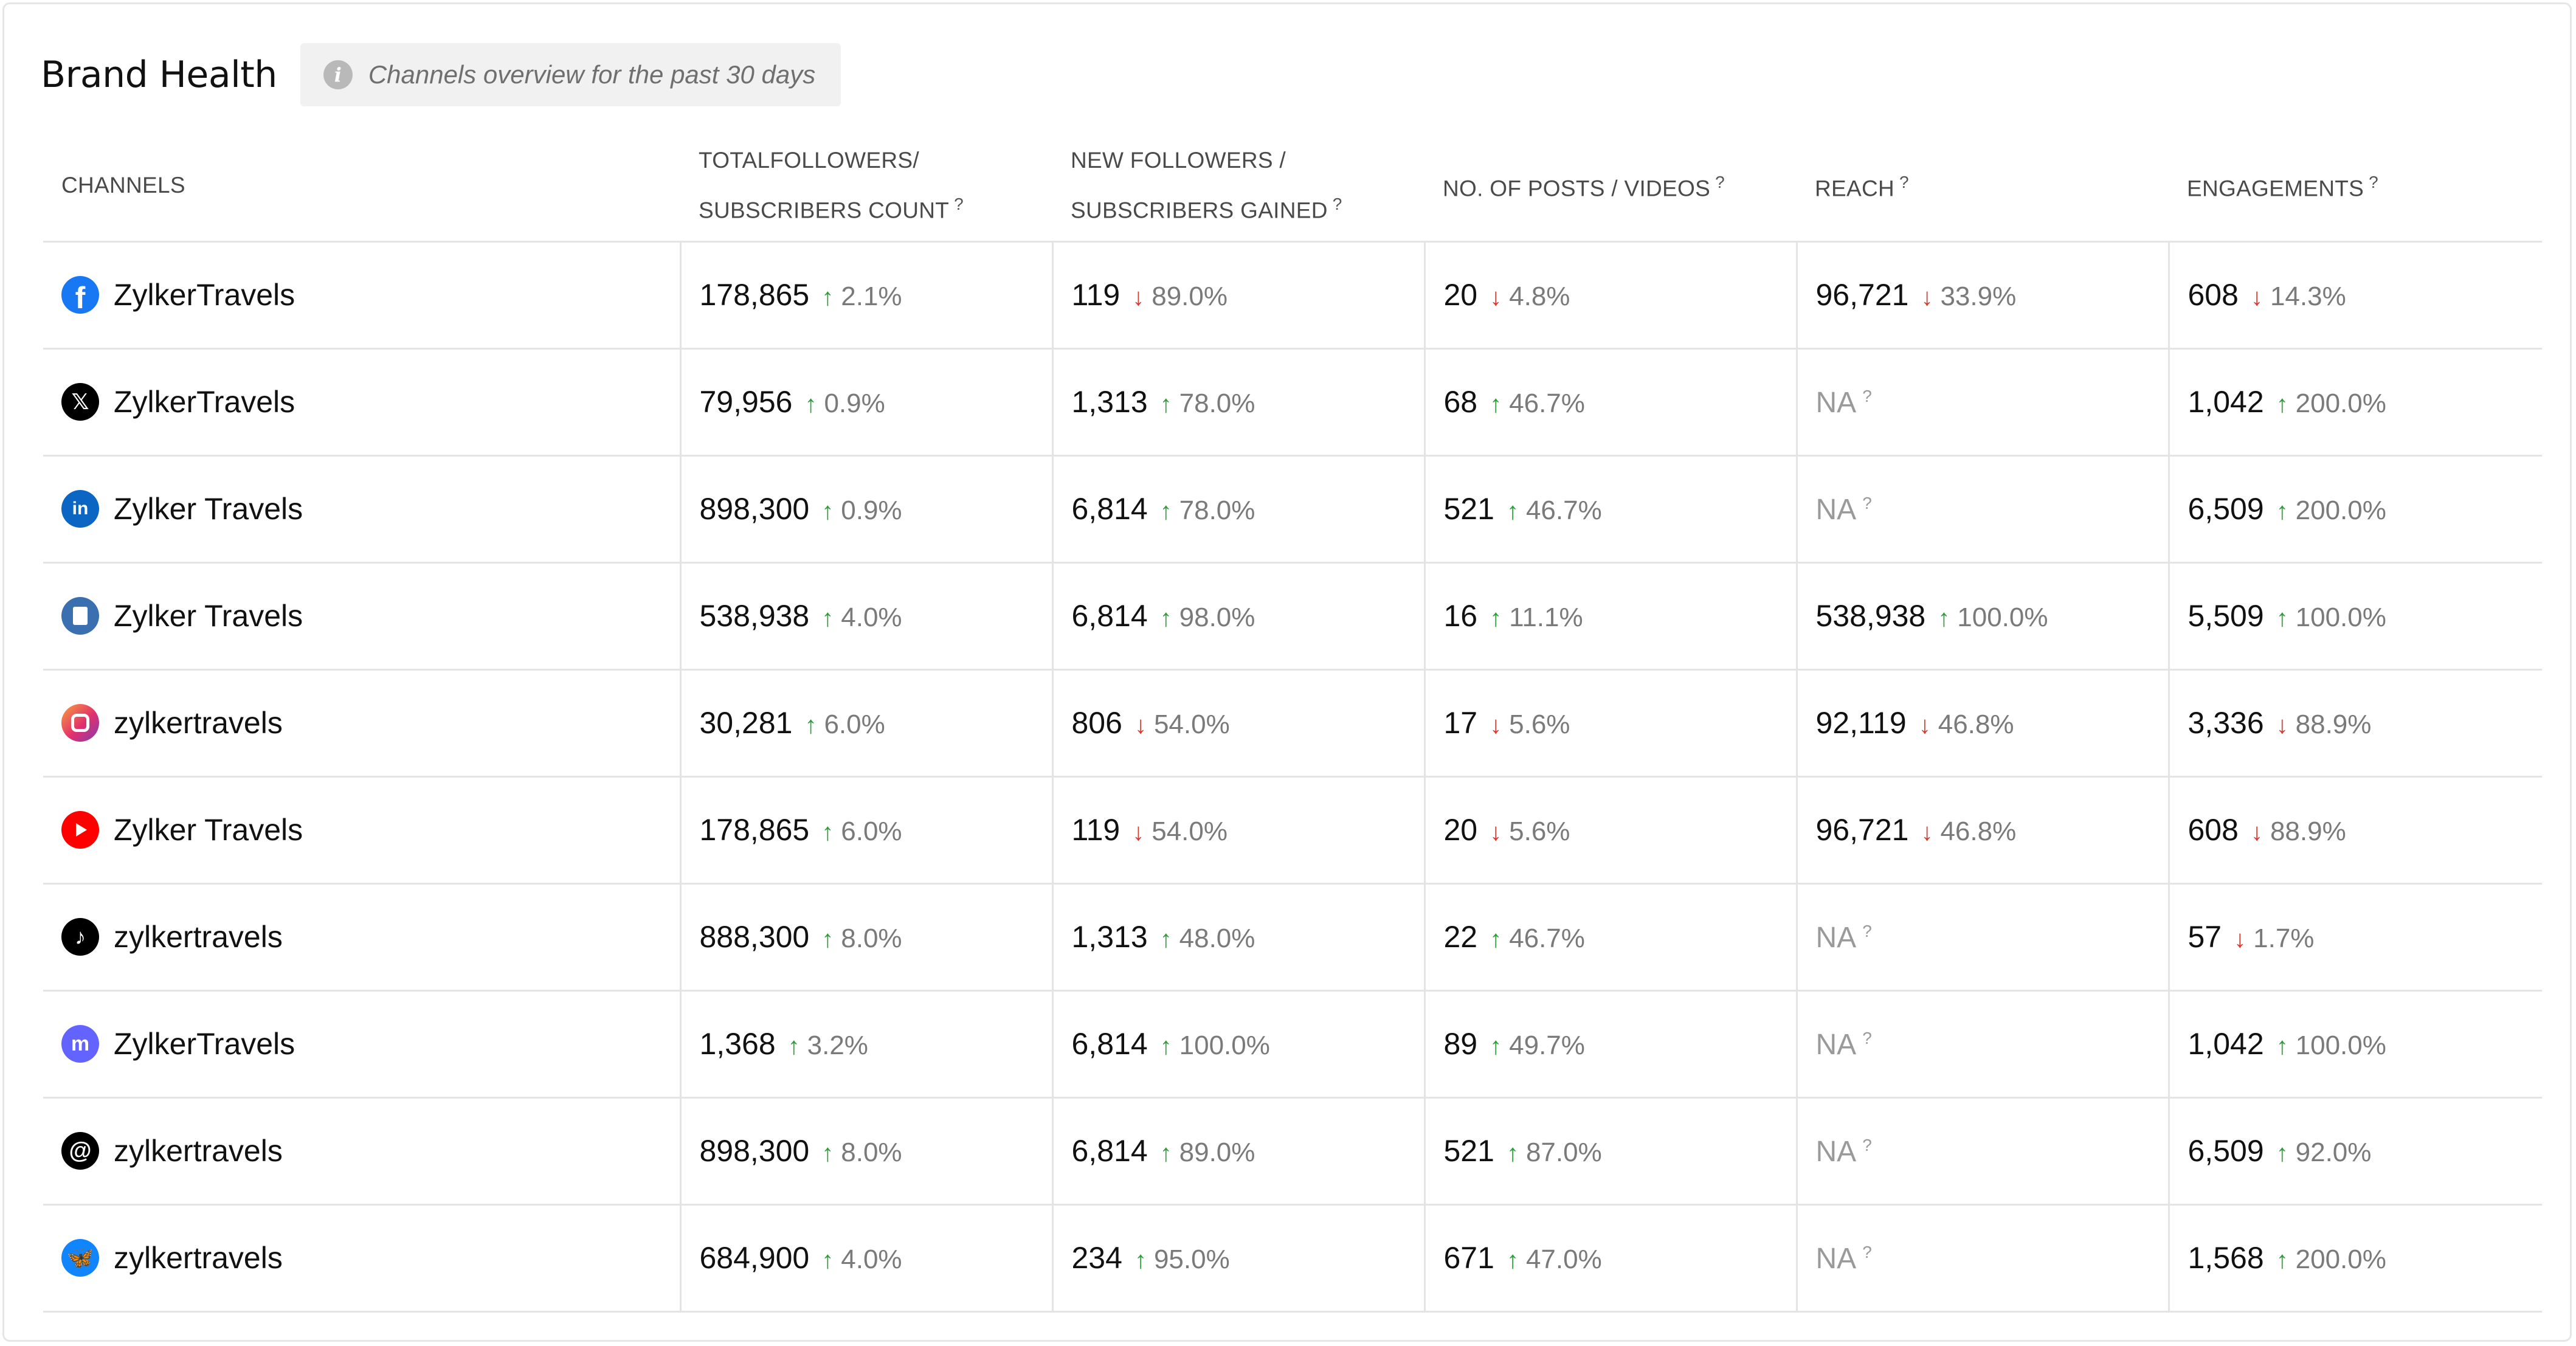  I want to click on metric-value: 16, so click(1460, 616).